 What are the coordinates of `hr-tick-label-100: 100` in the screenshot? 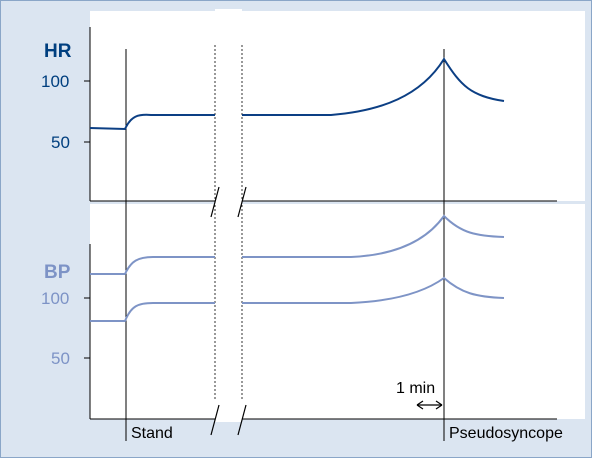 It's located at (55, 81).